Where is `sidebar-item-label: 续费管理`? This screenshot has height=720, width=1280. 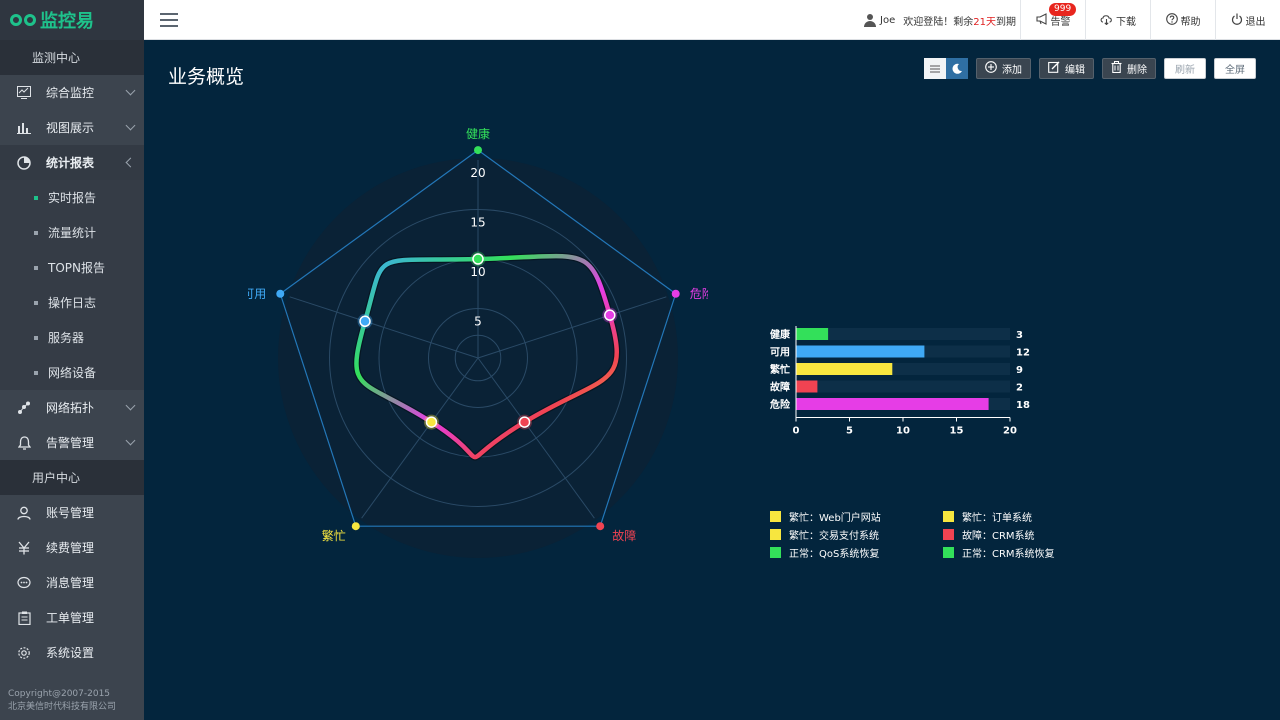
sidebar-item-label: 续费管理 is located at coordinates (70, 548).